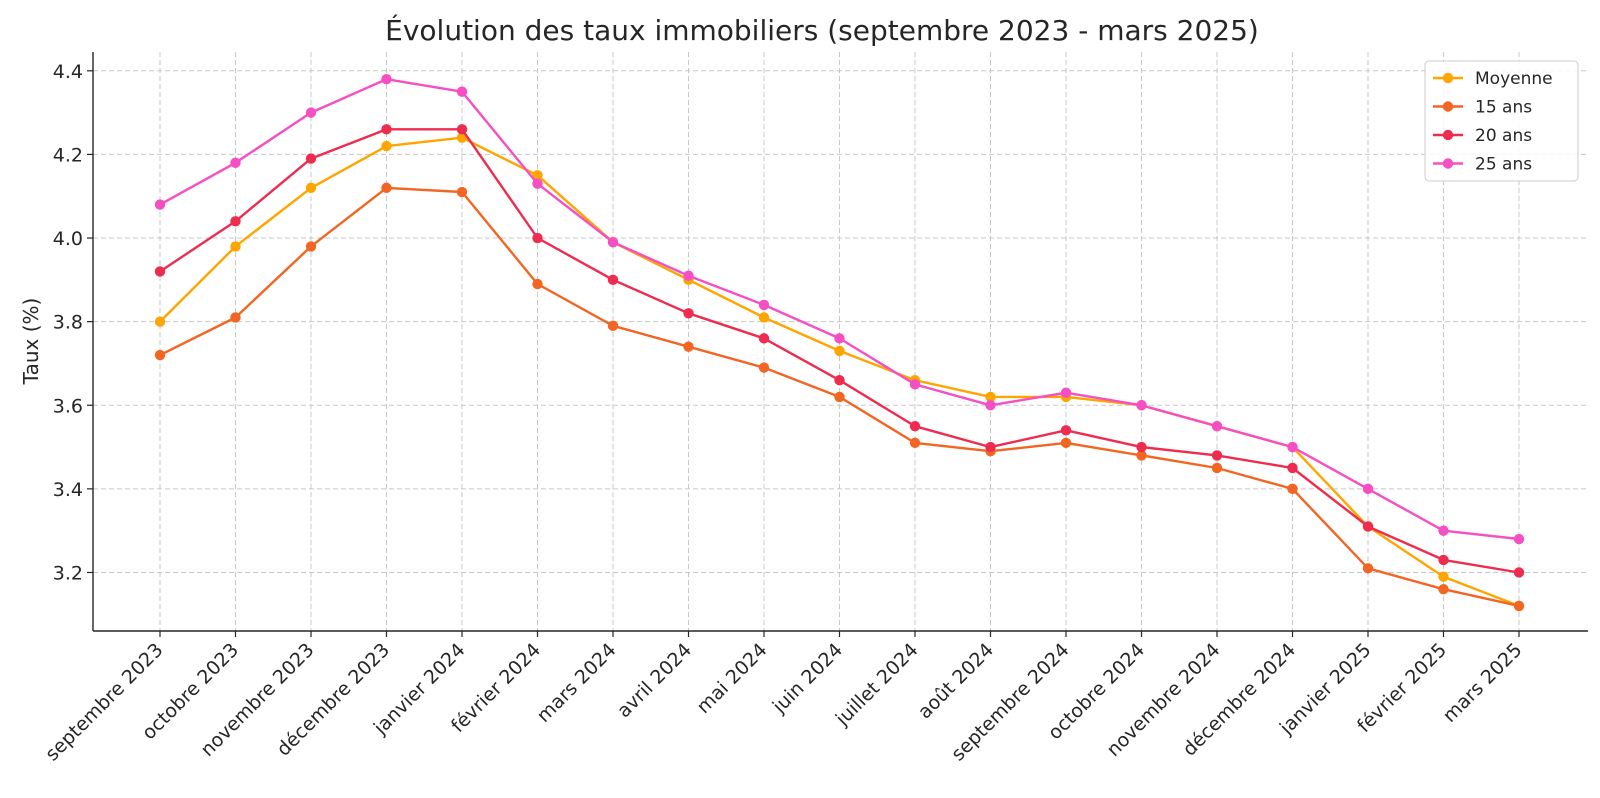  What do you see at coordinates (68, 155) in the screenshot?
I see `y-tick-label: 4.2` at bounding box center [68, 155].